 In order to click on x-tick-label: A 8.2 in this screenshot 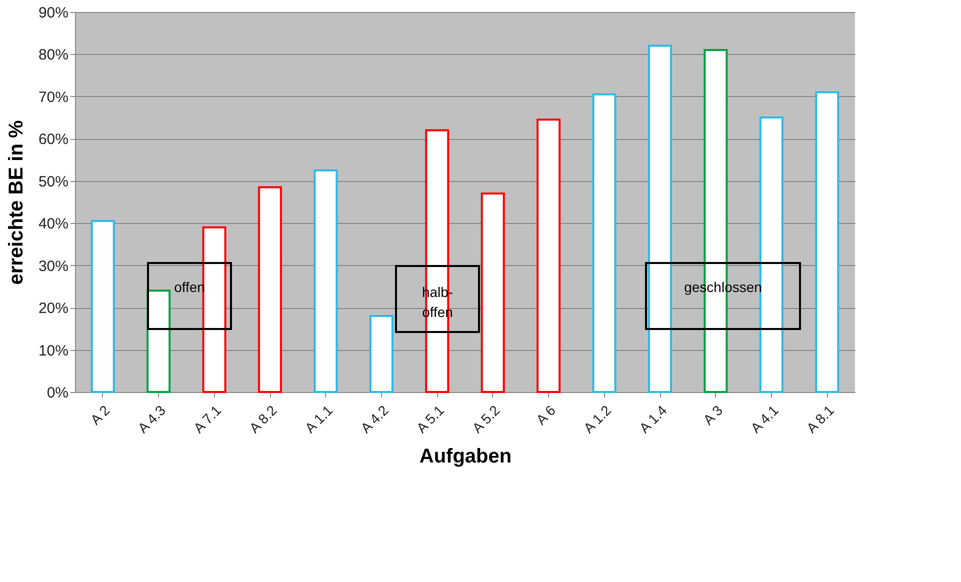, I will do `click(263, 419)`.